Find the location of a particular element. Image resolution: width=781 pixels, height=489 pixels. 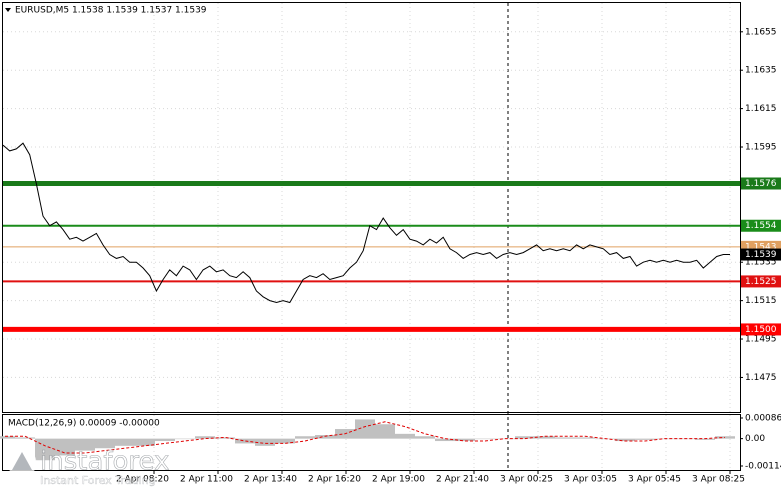

y-tick-label: 1.1615 is located at coordinates (761, 109).